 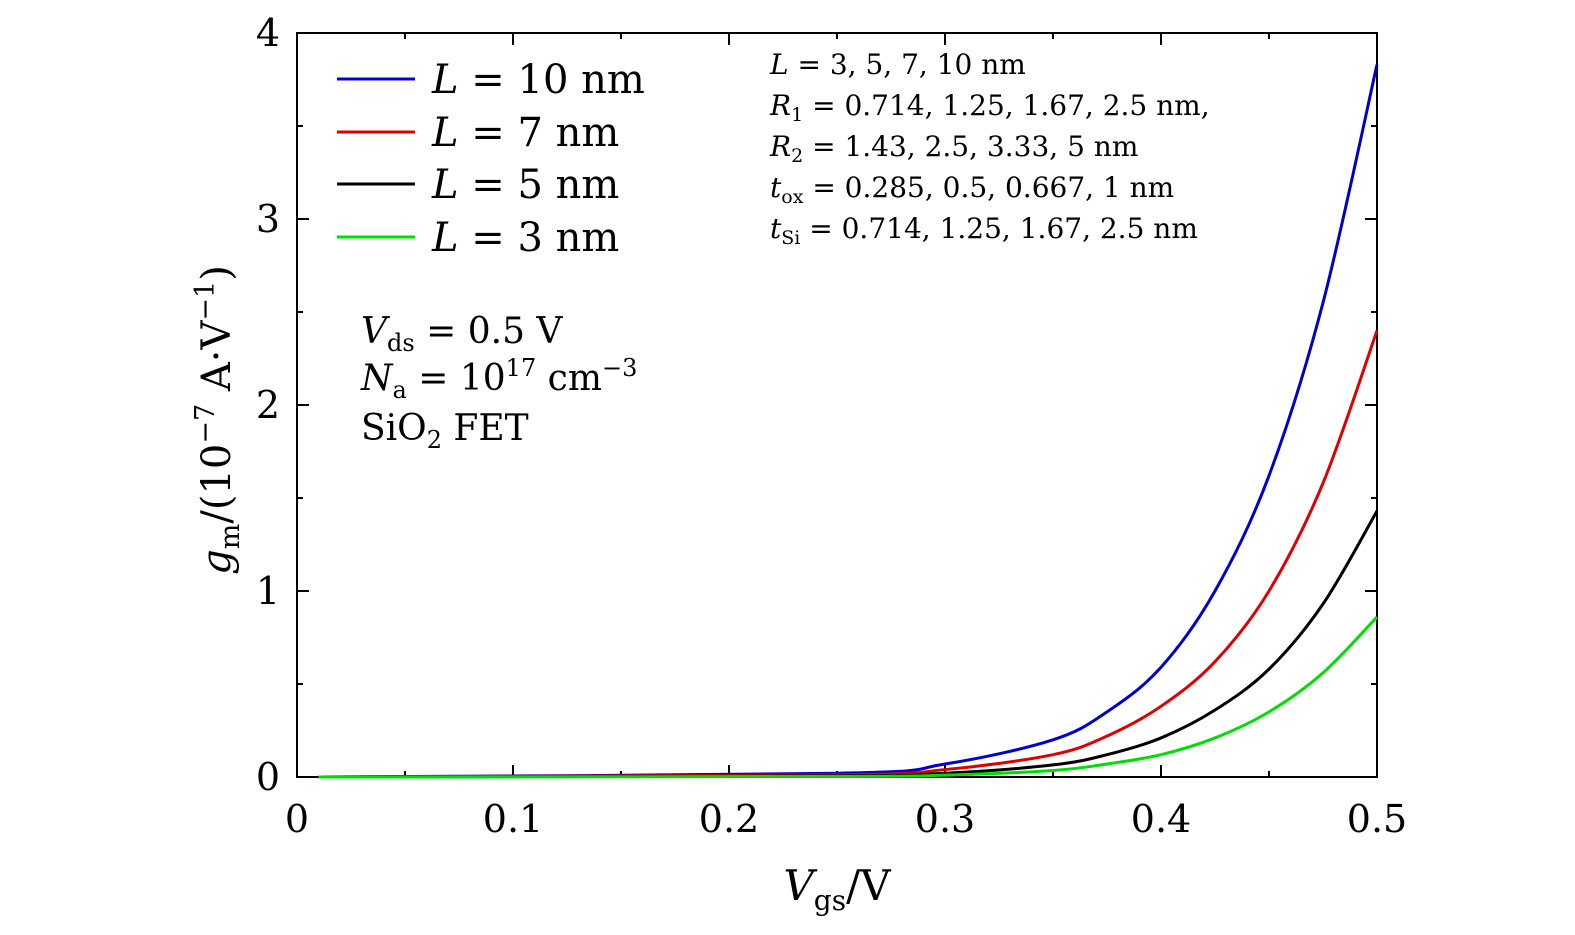 I want to click on x-tick-label: 0, so click(x=297, y=819).